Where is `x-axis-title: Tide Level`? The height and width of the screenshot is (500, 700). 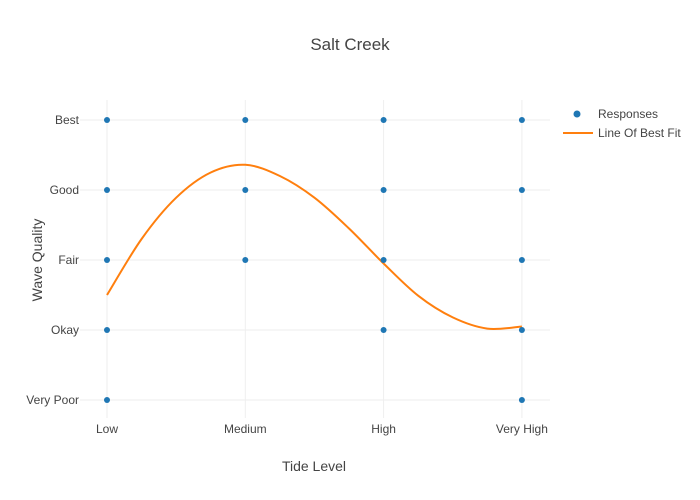 x-axis-title: Tide Level is located at coordinates (314, 466).